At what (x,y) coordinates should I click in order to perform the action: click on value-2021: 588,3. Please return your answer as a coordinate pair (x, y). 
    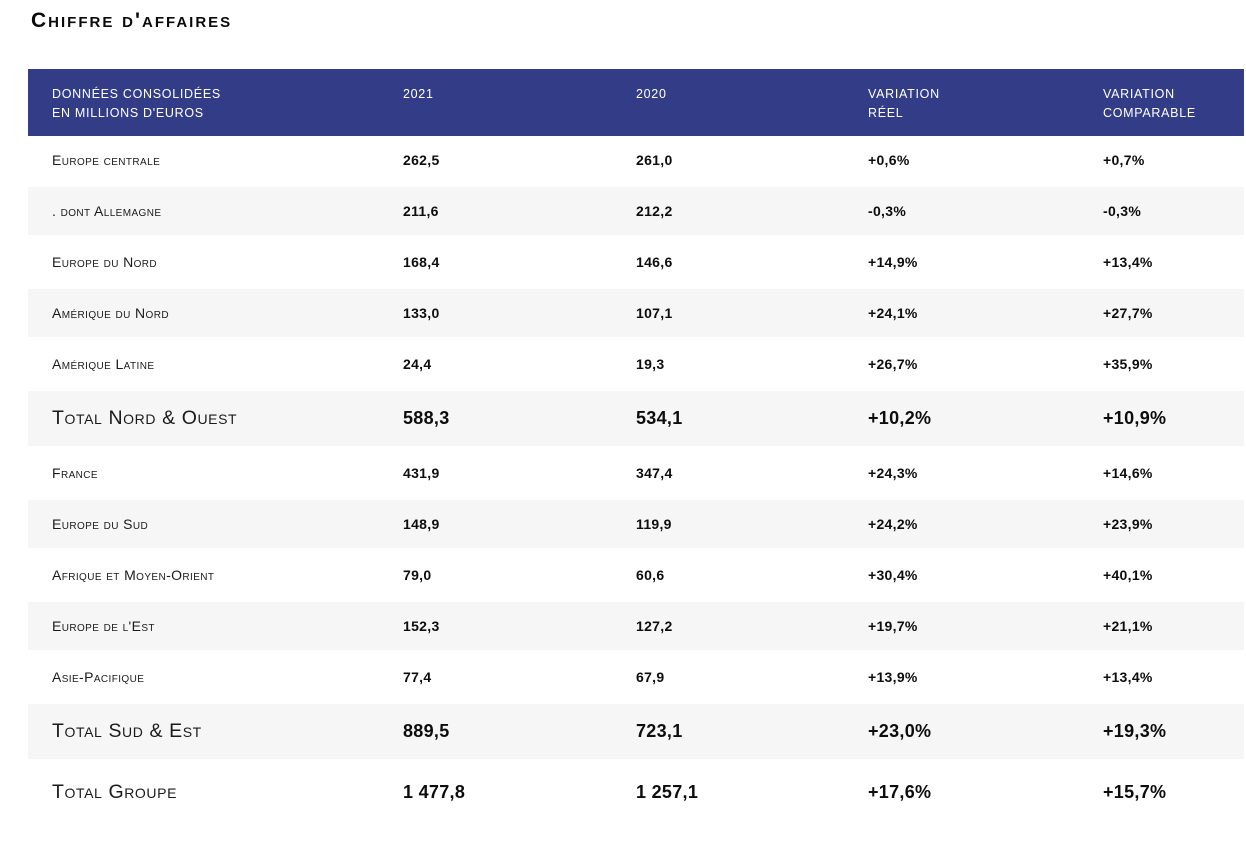
    Looking at the image, I should click on (426, 418).